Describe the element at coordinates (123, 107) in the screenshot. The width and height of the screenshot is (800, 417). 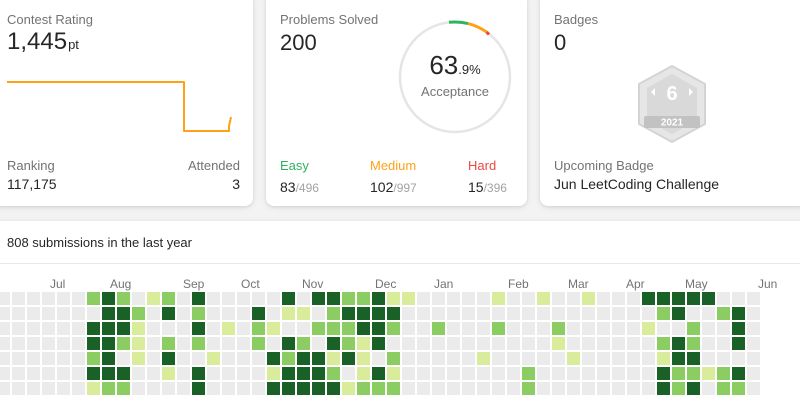
I see `rating-history-chart` at that location.